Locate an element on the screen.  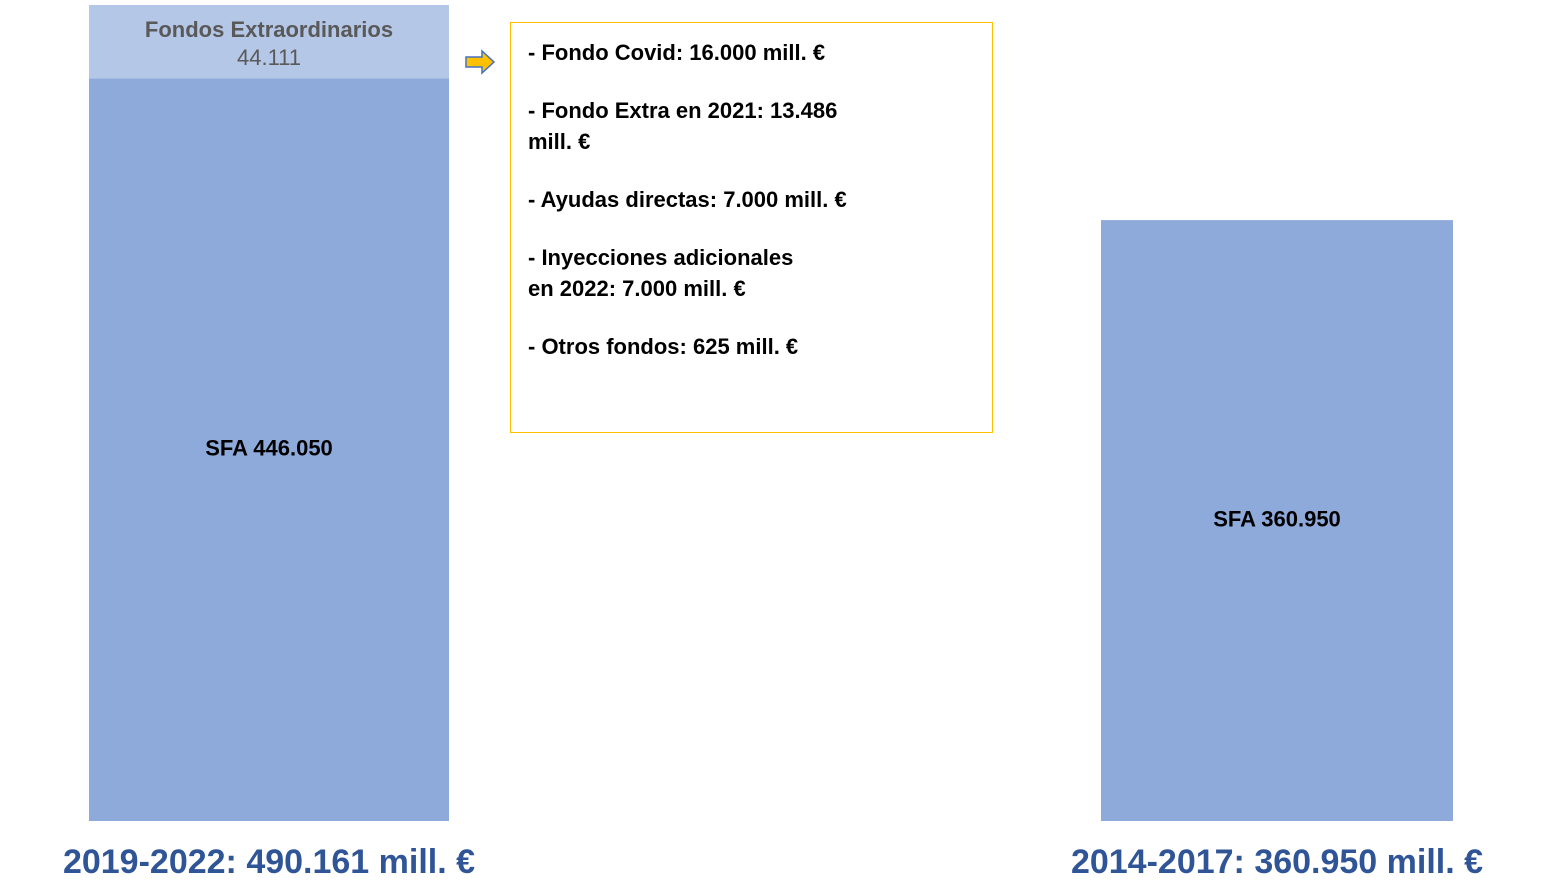
annotation-line: en 2022: 7.000 mill. € is located at coordinates (637, 288).